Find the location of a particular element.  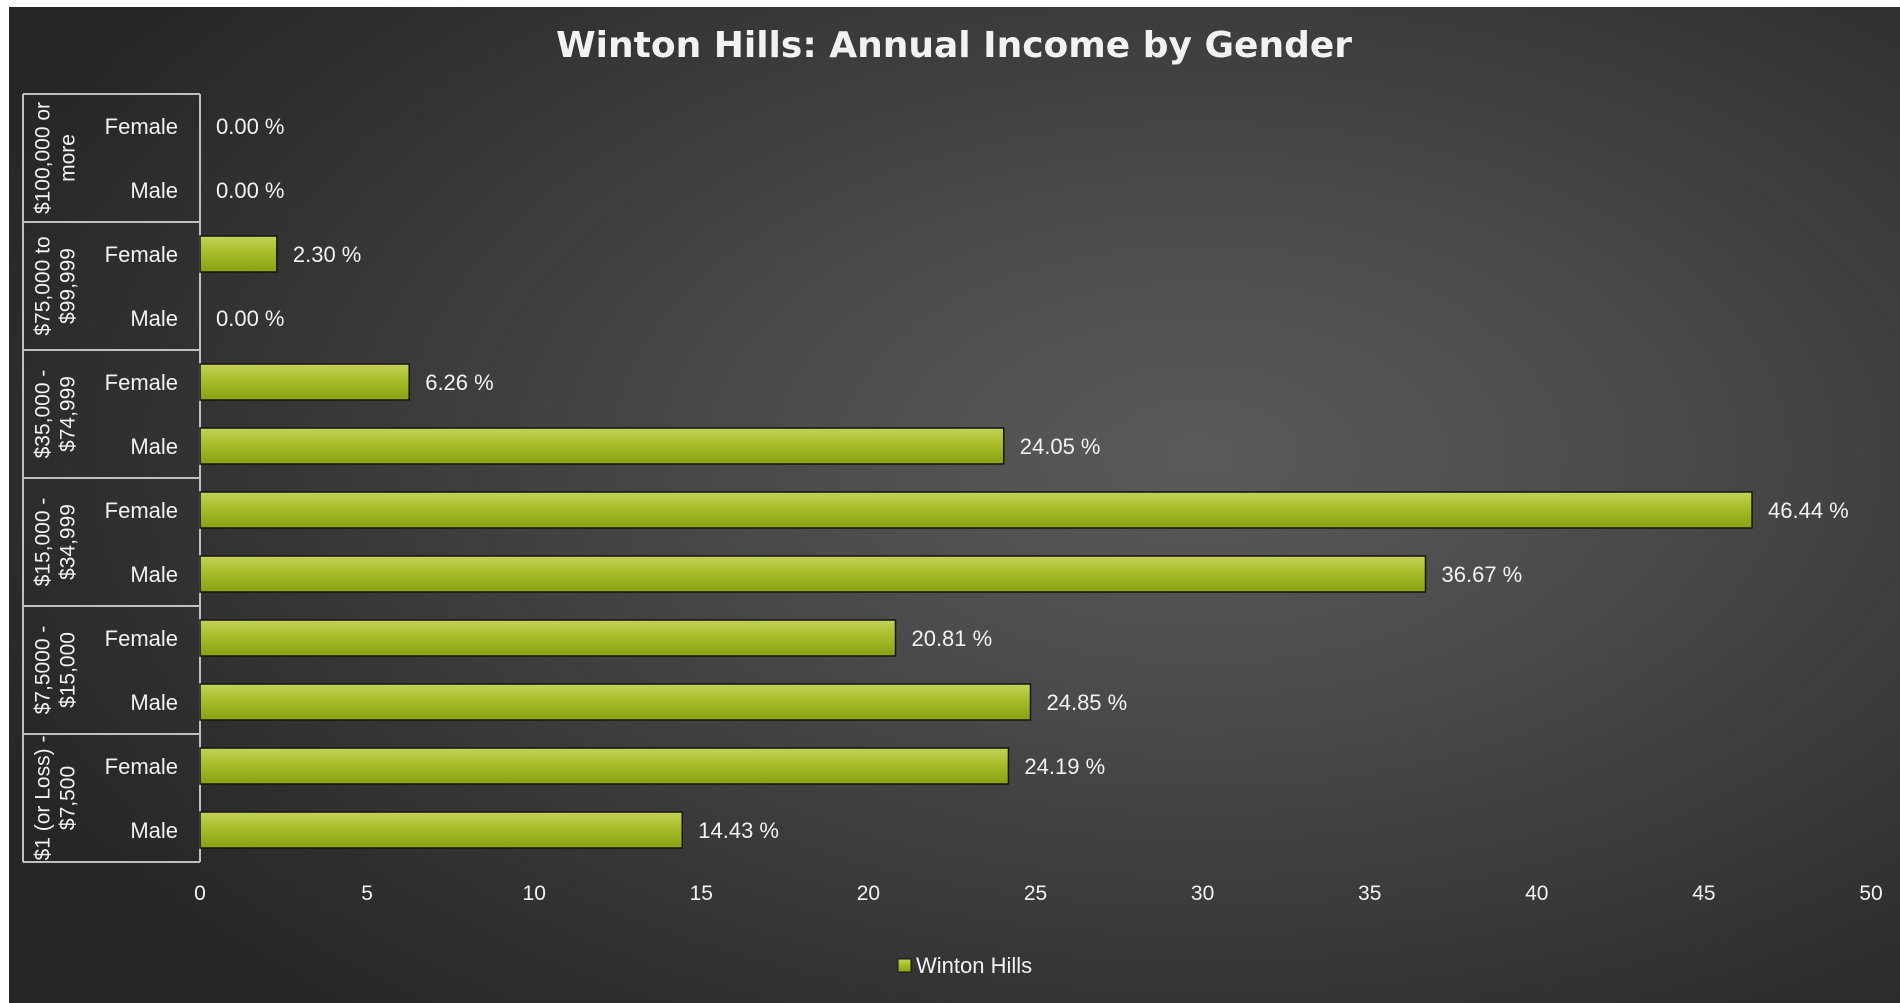

x-tick-label: 25 is located at coordinates (1035, 893).